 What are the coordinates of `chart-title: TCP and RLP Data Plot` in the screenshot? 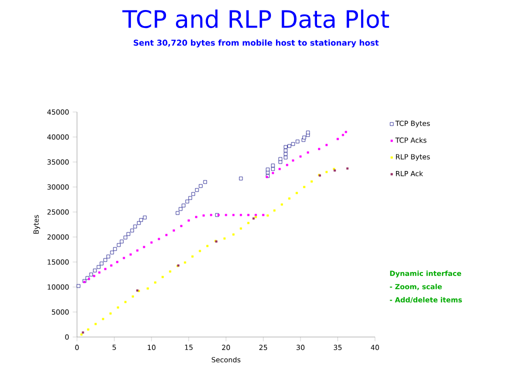 It's located at (256, 19).